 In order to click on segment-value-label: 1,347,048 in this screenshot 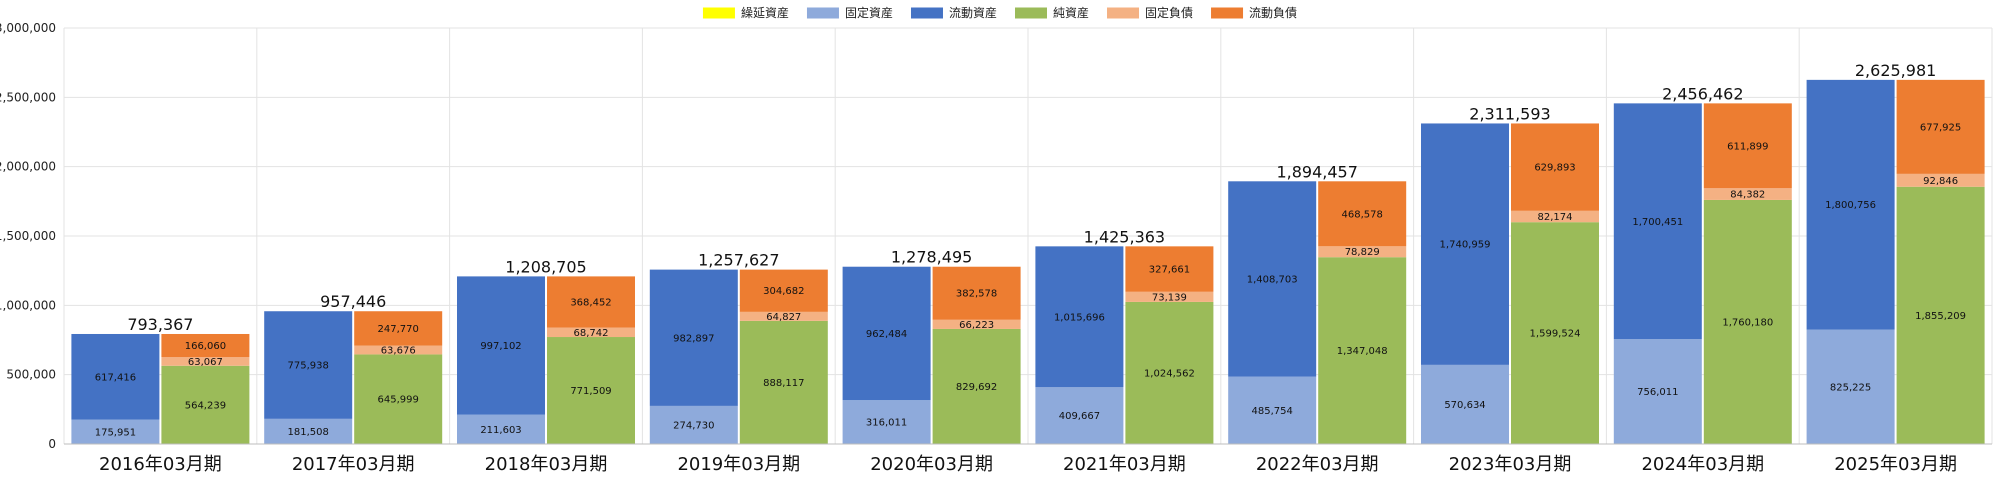, I will do `click(1362, 351)`.